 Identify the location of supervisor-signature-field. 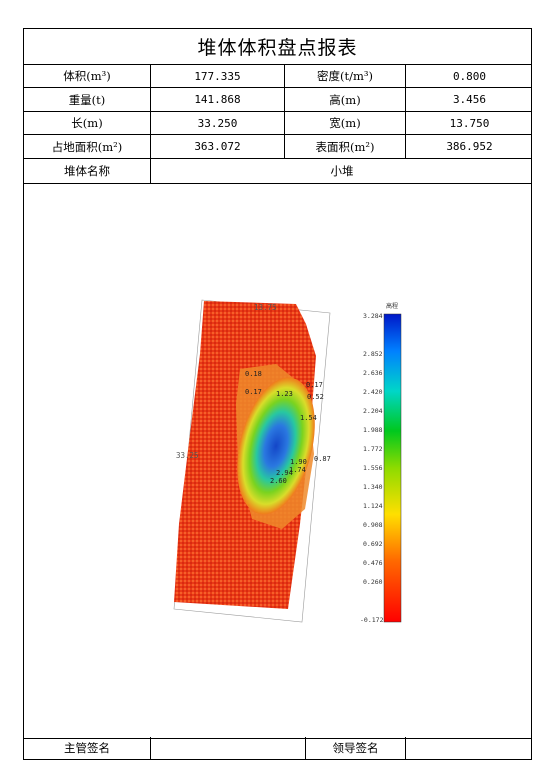
(227, 748).